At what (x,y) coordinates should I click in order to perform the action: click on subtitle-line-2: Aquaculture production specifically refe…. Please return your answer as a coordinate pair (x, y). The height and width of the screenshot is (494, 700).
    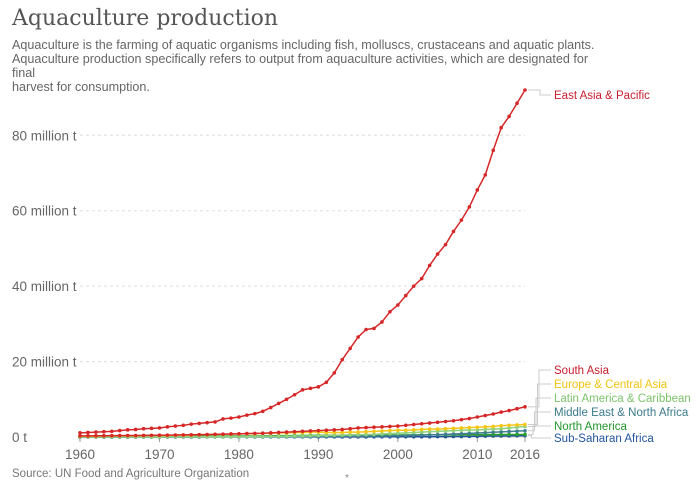
    Looking at the image, I should click on (300, 66).